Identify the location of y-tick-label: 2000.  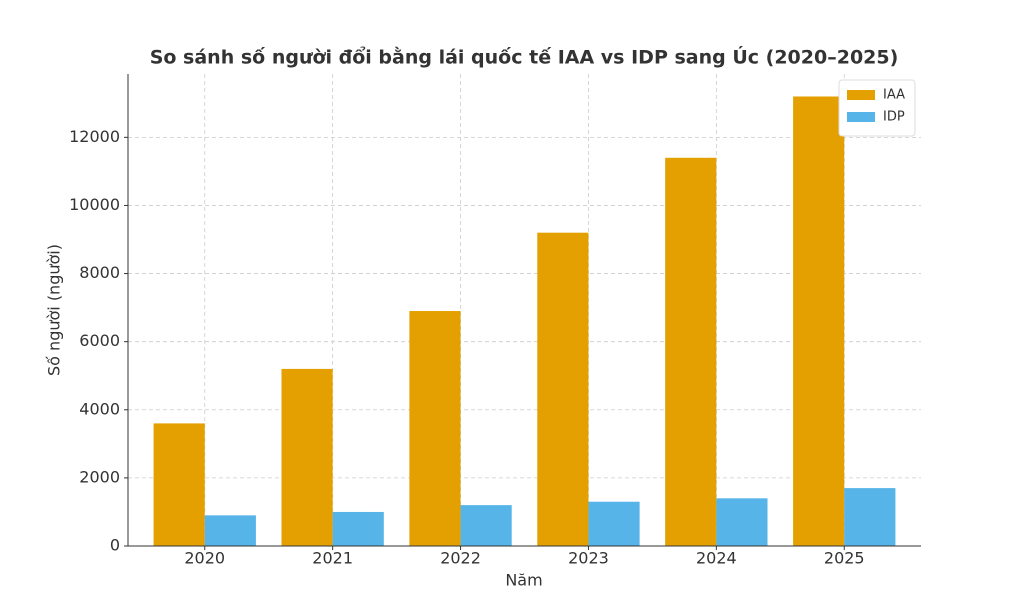
(99, 476).